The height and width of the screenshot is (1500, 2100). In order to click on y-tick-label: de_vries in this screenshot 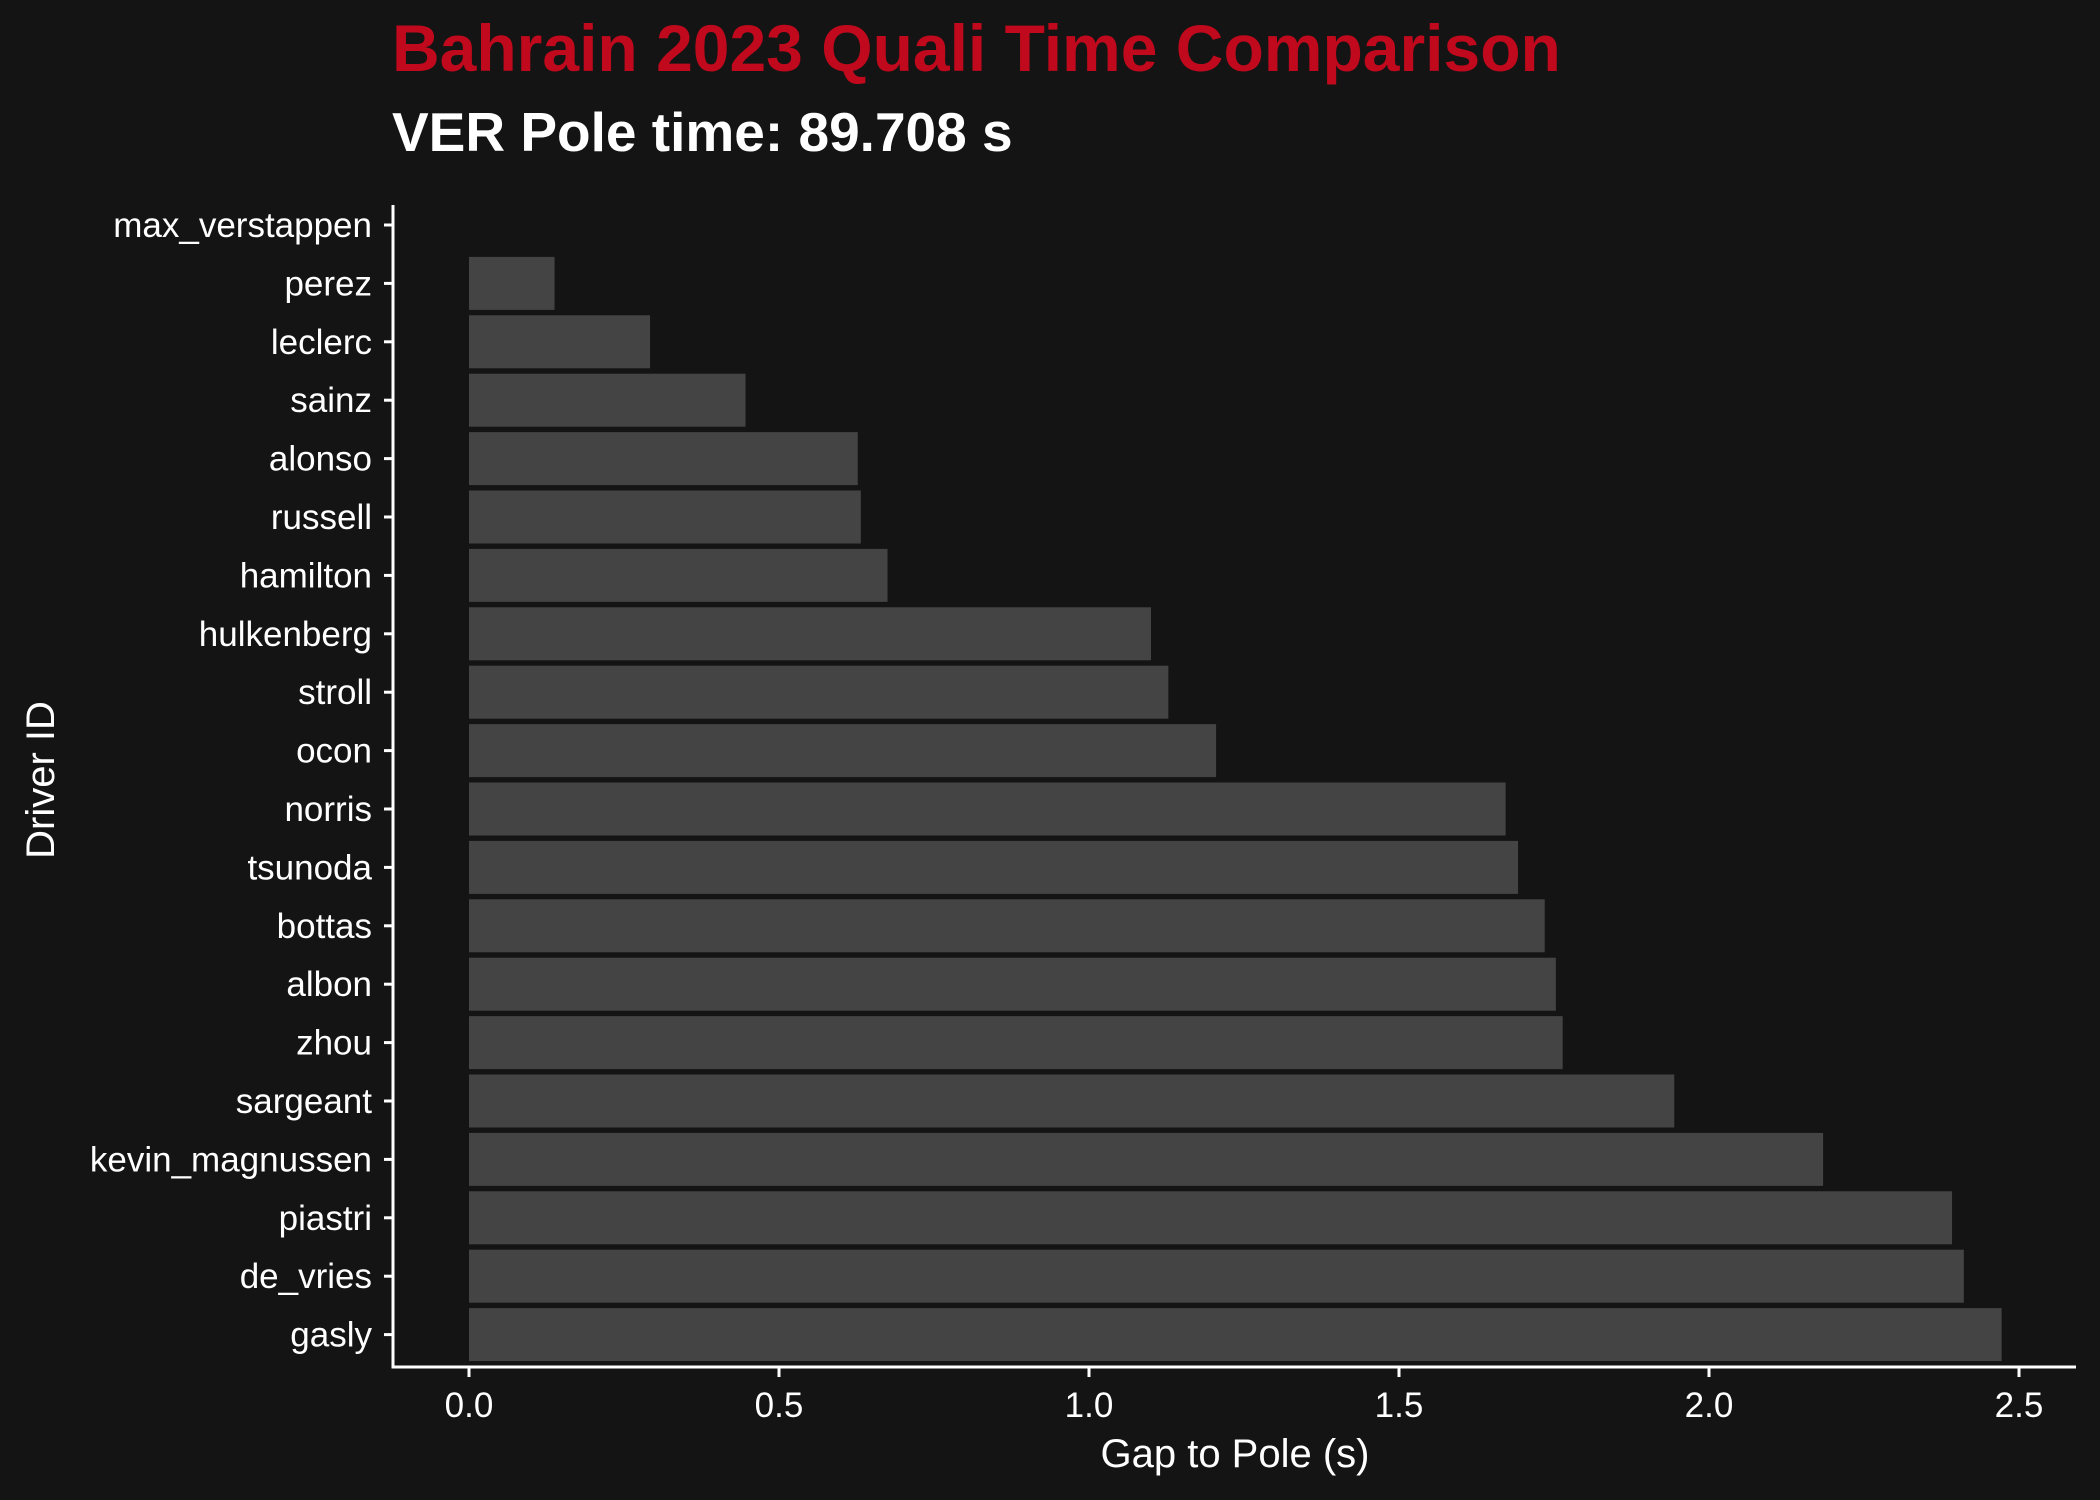, I will do `click(306, 1276)`.